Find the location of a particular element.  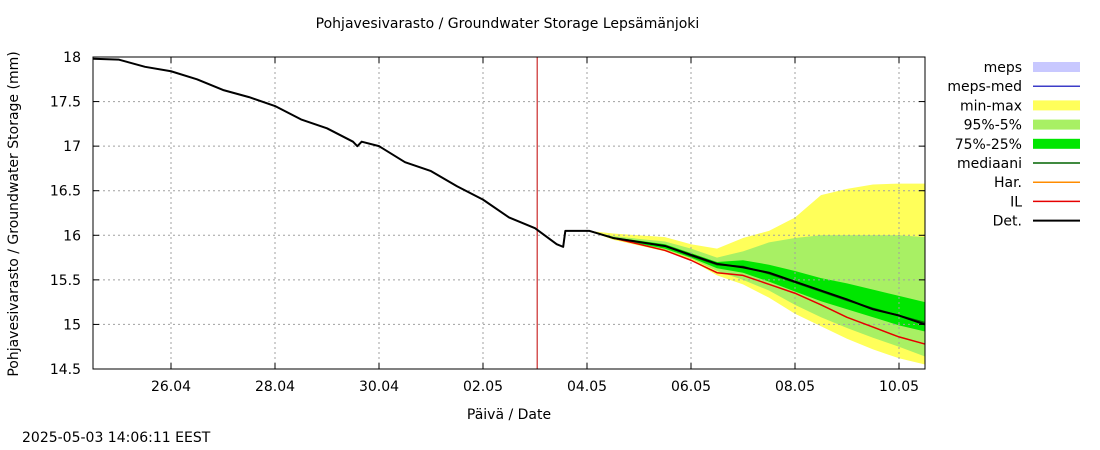

generated-timestamp: 2025-05-03 14:06:11 EEST is located at coordinates (116, 438).